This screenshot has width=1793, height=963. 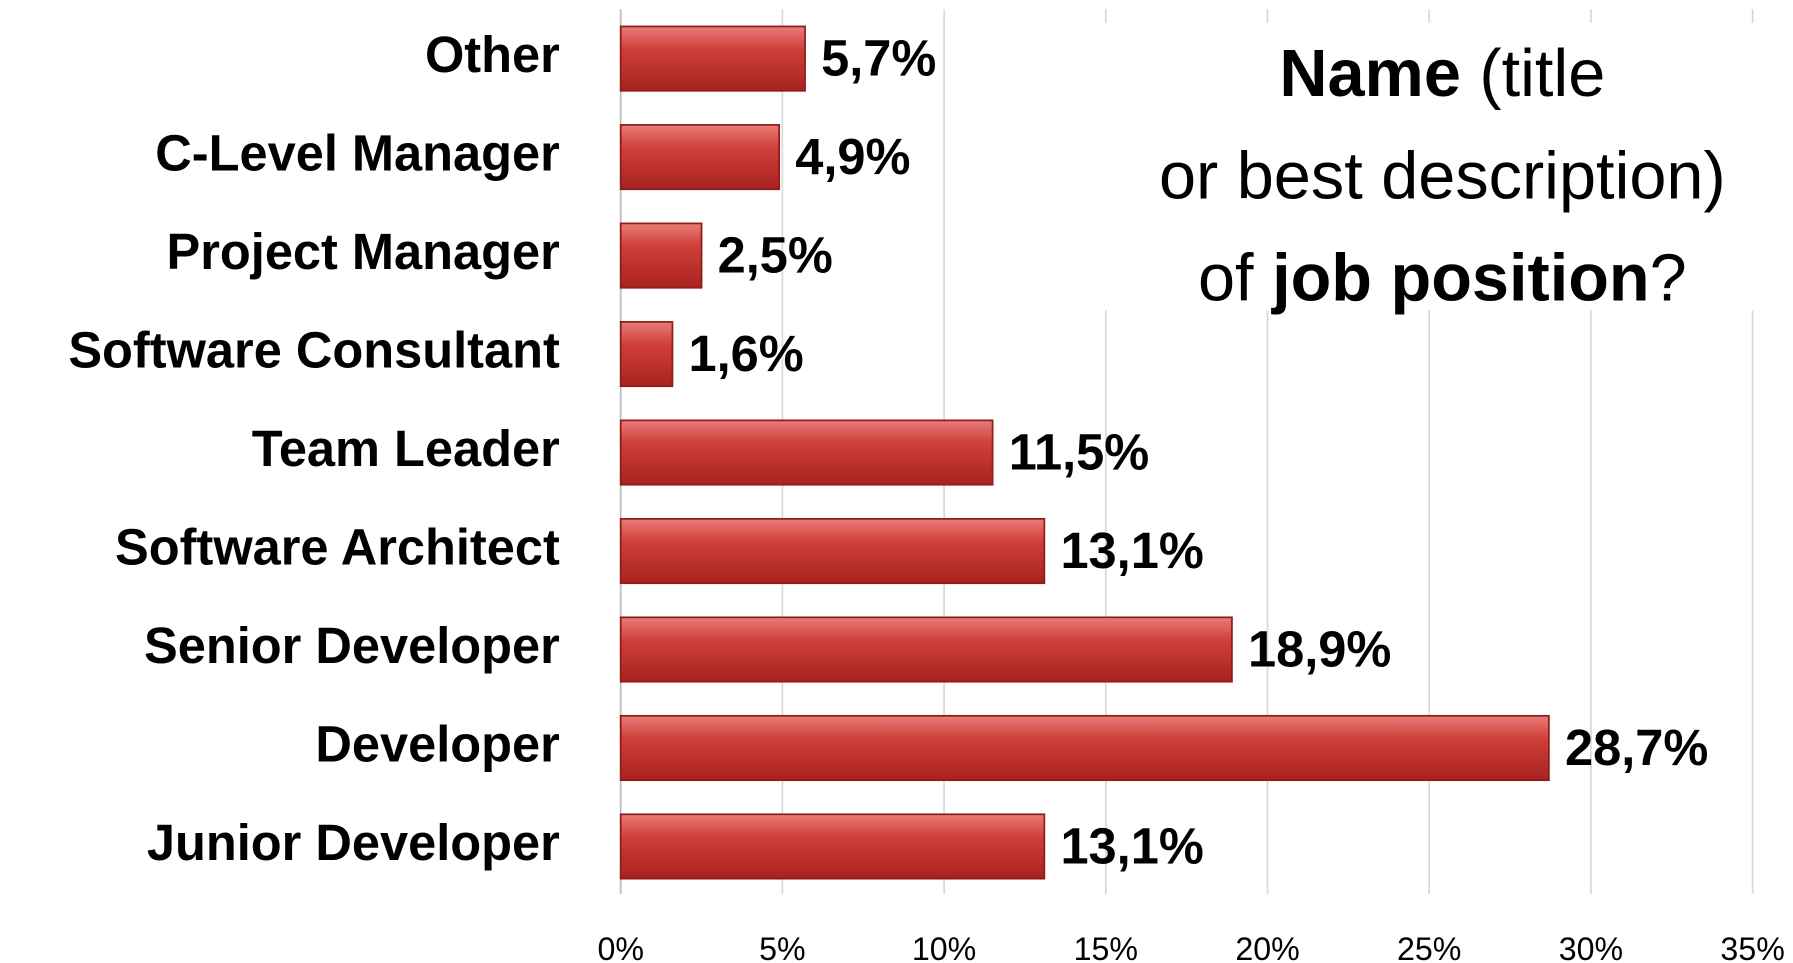 What do you see at coordinates (363, 251) in the screenshot?
I see `y-tick-label: Project Manager` at bounding box center [363, 251].